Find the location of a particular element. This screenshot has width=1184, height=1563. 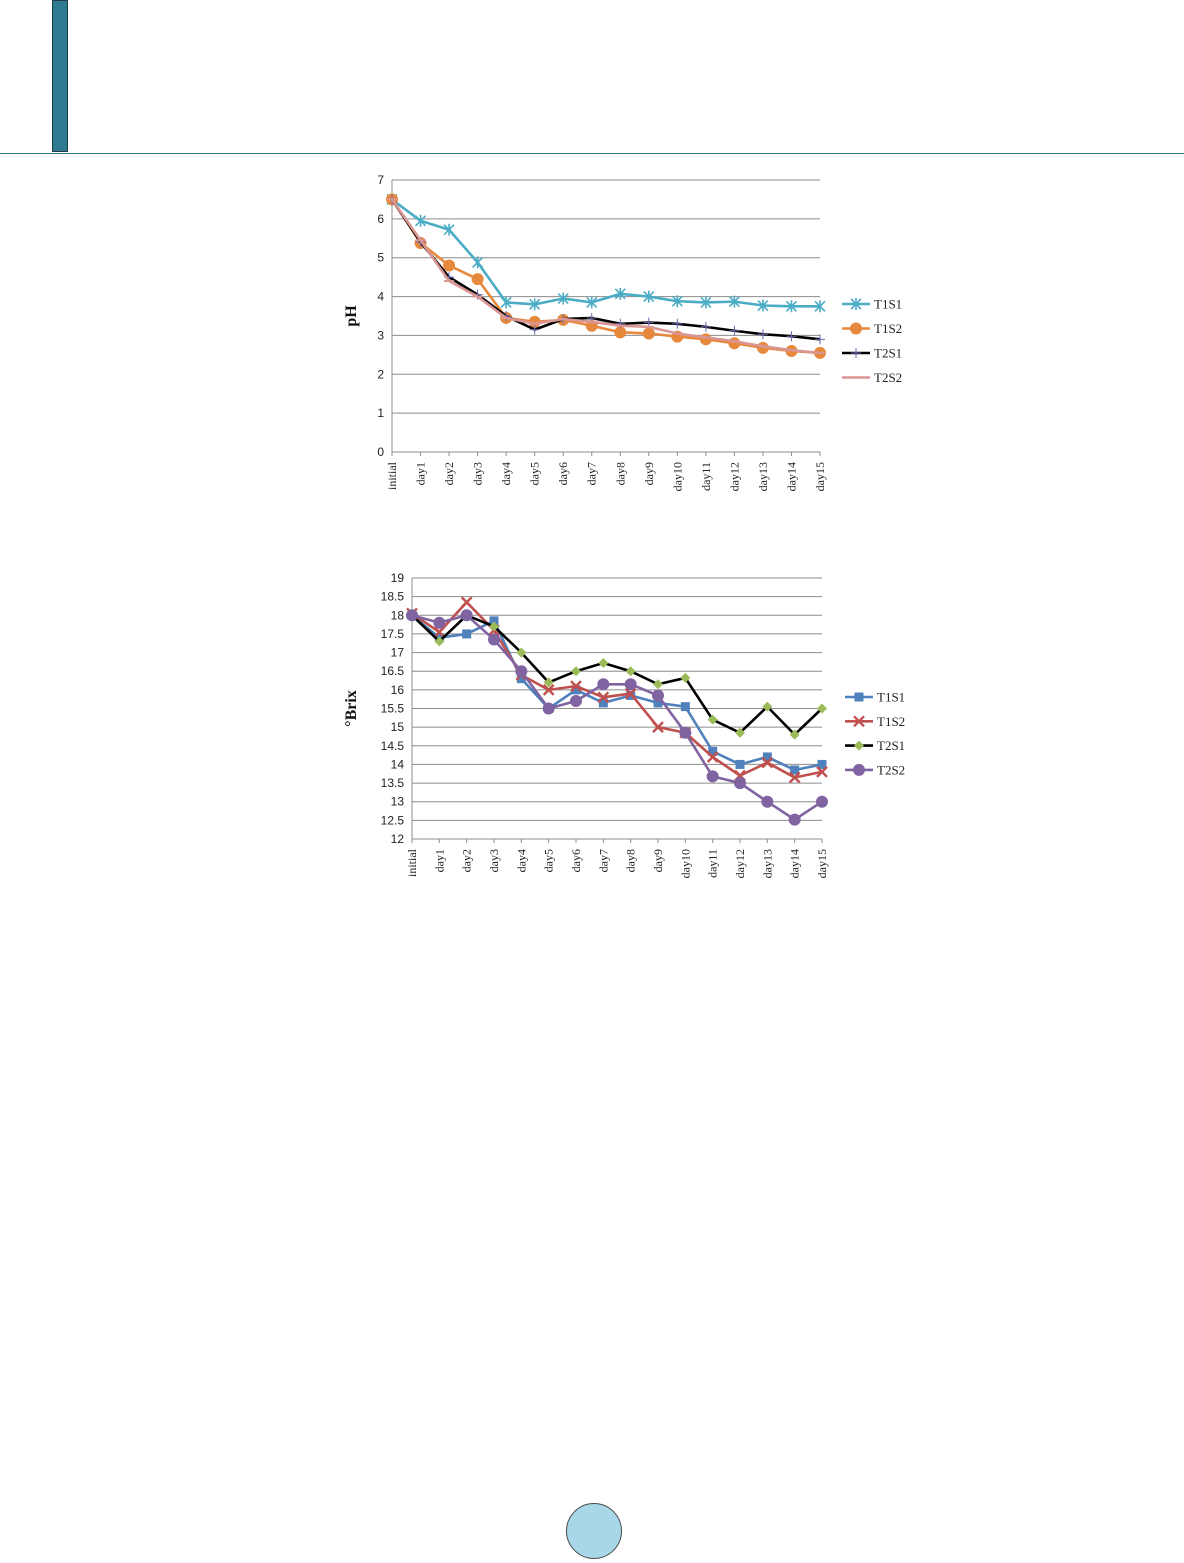

y-tick-label: 6 is located at coordinates (380, 219).